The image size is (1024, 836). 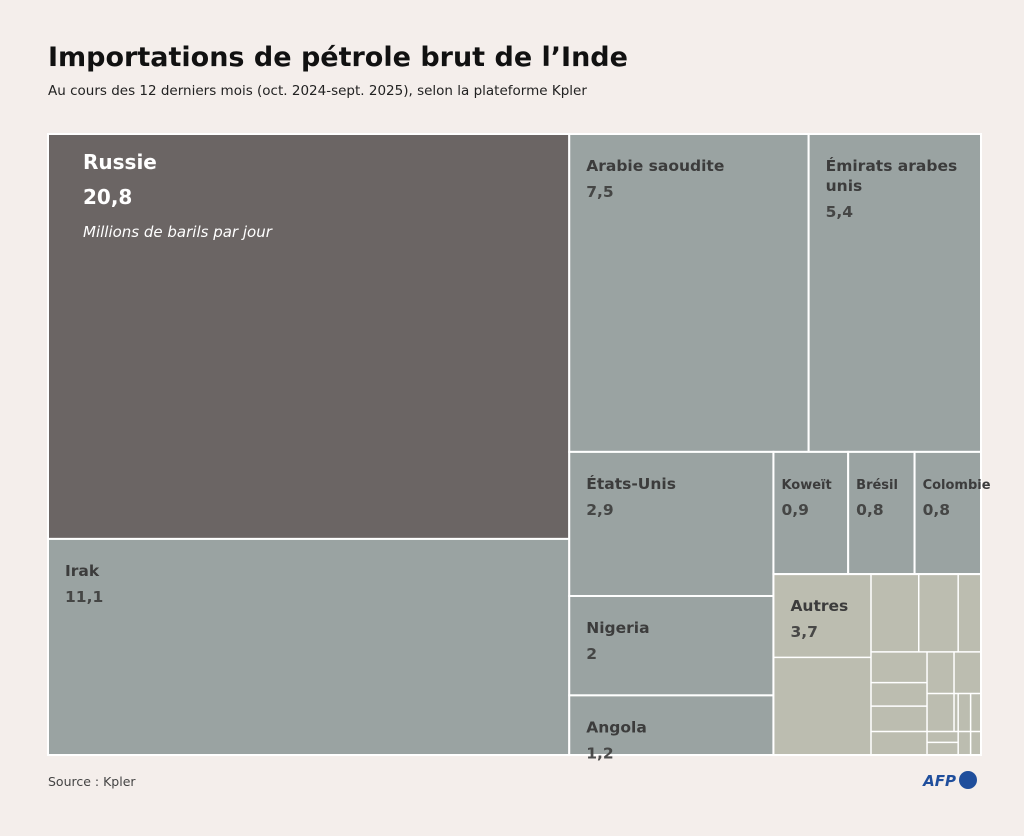 I want to click on cell-label: Émirats arabes unis, so click(x=892, y=175).